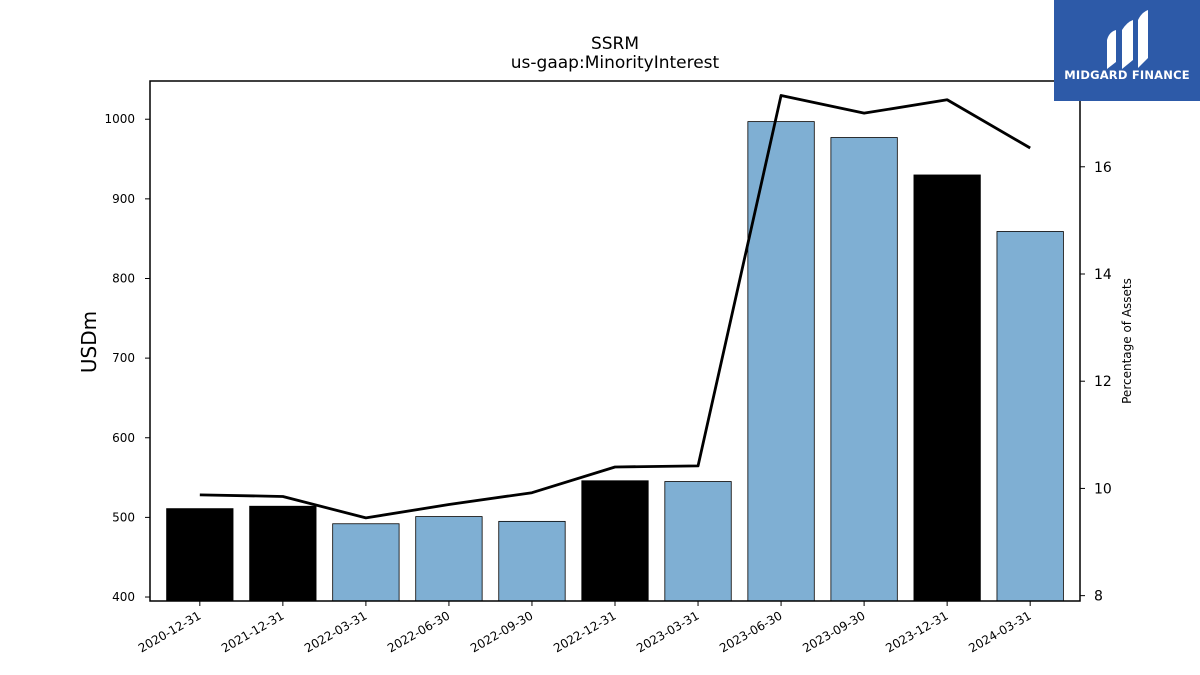 The image size is (1200, 675). Describe the element at coordinates (119, 119) in the screenshot. I see `y-tick-label: 1000` at that location.